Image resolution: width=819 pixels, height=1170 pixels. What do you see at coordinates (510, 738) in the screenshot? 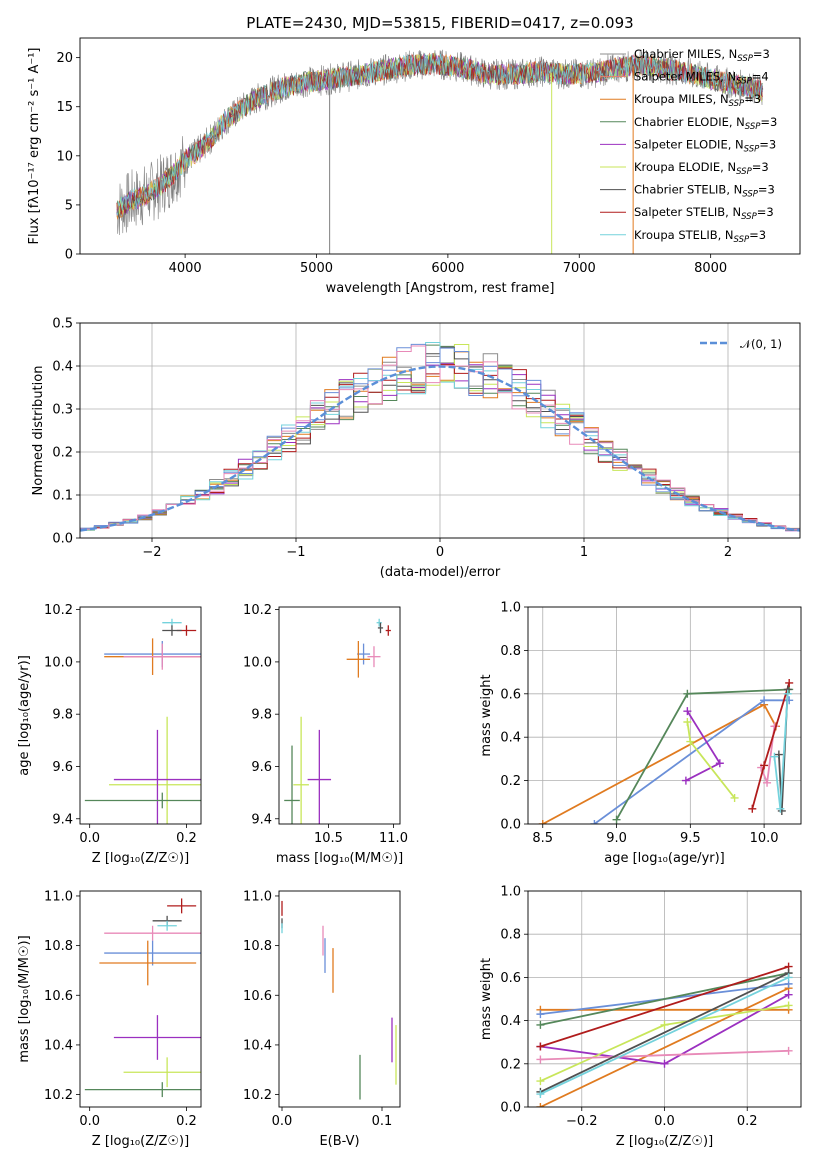
I see `y-tick-label: 0.4` at bounding box center [510, 738].